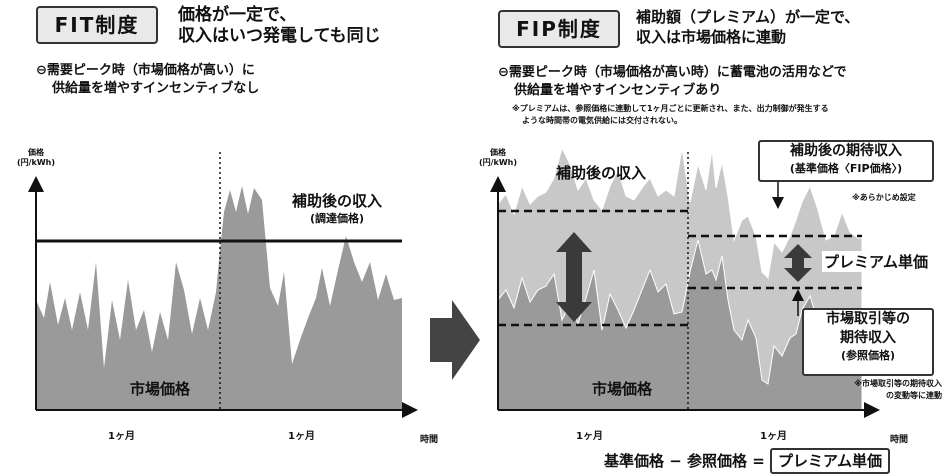  What do you see at coordinates (684, 461) in the screenshot?
I see `formula-left: 基準価格 − 参照価格 =` at bounding box center [684, 461].